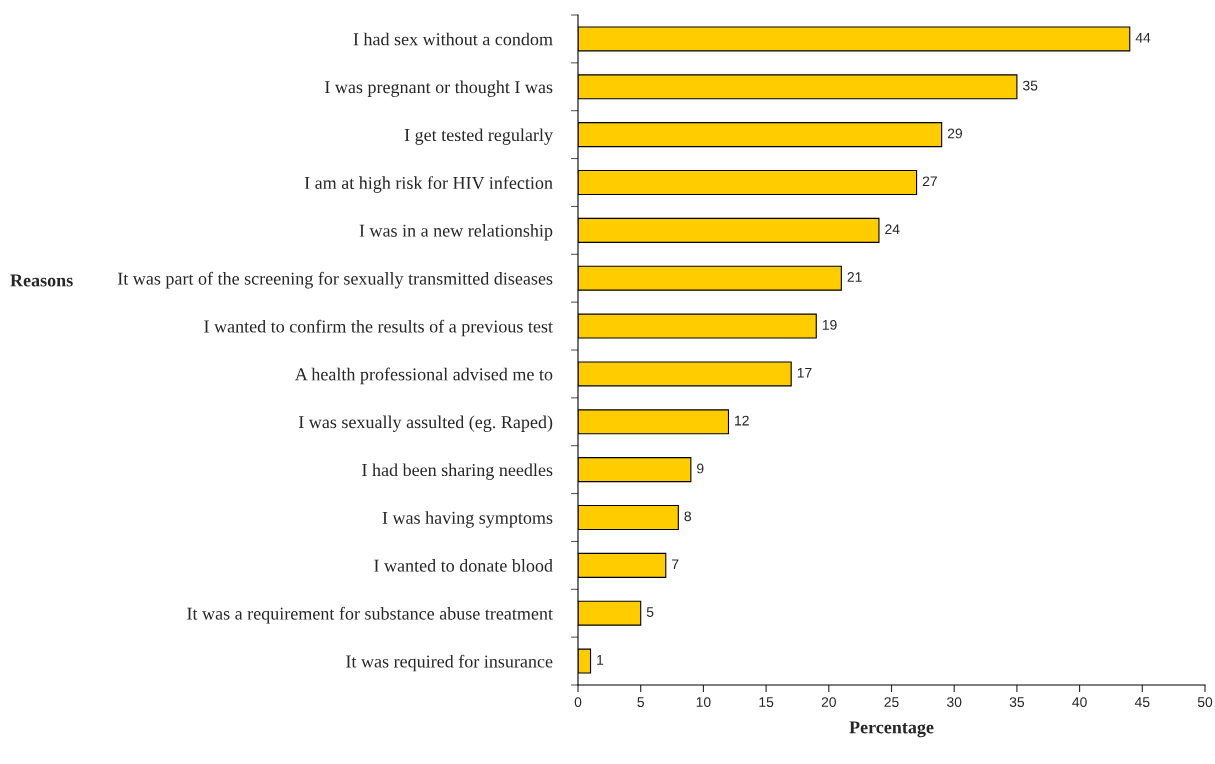 This screenshot has height=764, width=1215. What do you see at coordinates (954, 702) in the screenshot?
I see `x-tick-label: 30` at bounding box center [954, 702].